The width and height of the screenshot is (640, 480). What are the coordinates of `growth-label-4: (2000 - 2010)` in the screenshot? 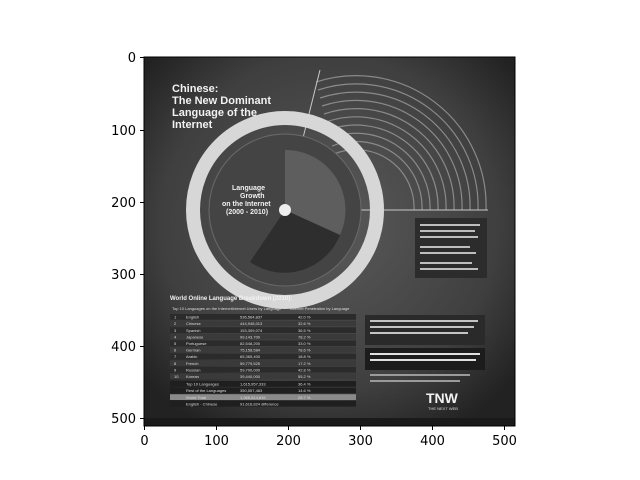 It's located at (247, 212).